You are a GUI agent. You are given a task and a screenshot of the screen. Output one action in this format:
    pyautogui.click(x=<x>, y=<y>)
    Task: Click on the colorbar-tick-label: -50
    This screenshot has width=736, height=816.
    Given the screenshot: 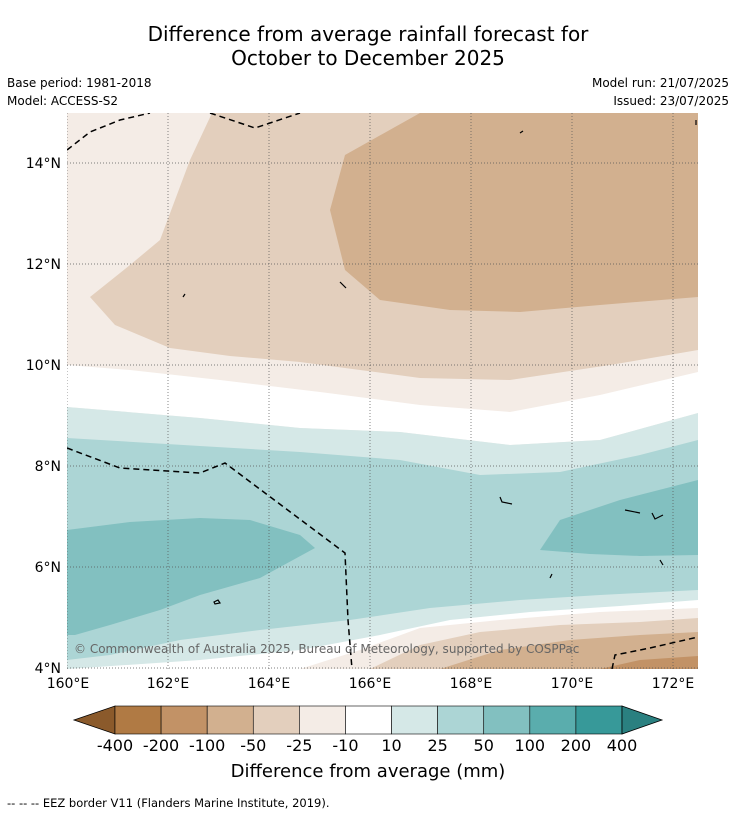 What is the action you would take?
    pyautogui.click(x=253, y=745)
    